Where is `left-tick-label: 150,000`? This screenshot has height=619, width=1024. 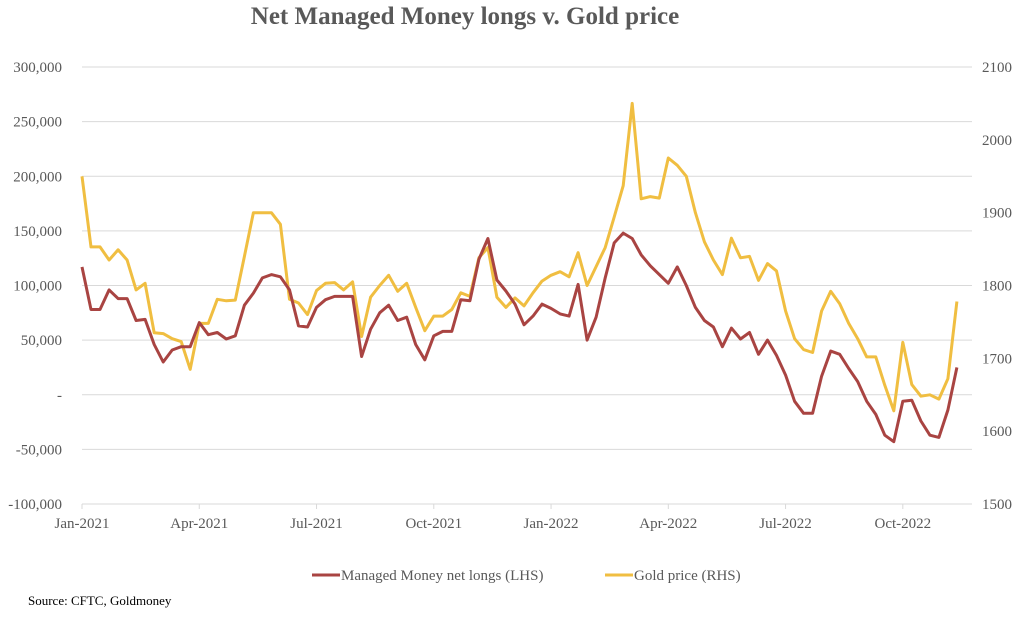 left-tick-label: 150,000 is located at coordinates (37, 232).